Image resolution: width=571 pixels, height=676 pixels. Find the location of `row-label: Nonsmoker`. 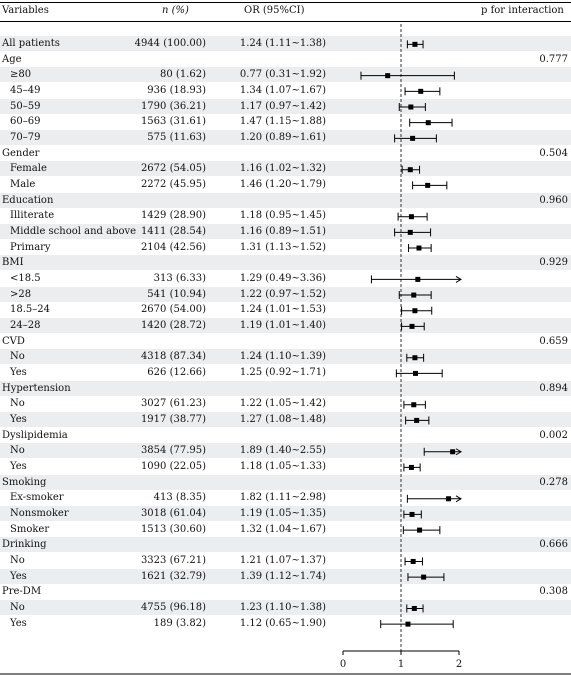

row-label: Nonsmoker is located at coordinates (39, 514).